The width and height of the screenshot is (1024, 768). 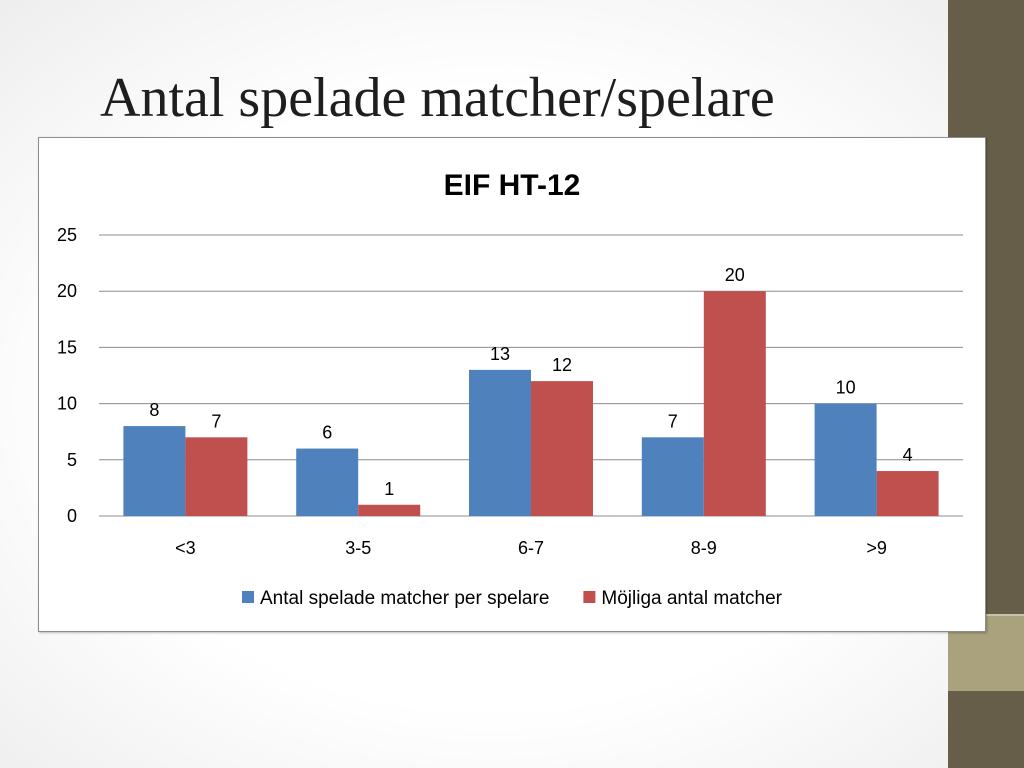 I want to click on data-label: 8, so click(x=154, y=410).